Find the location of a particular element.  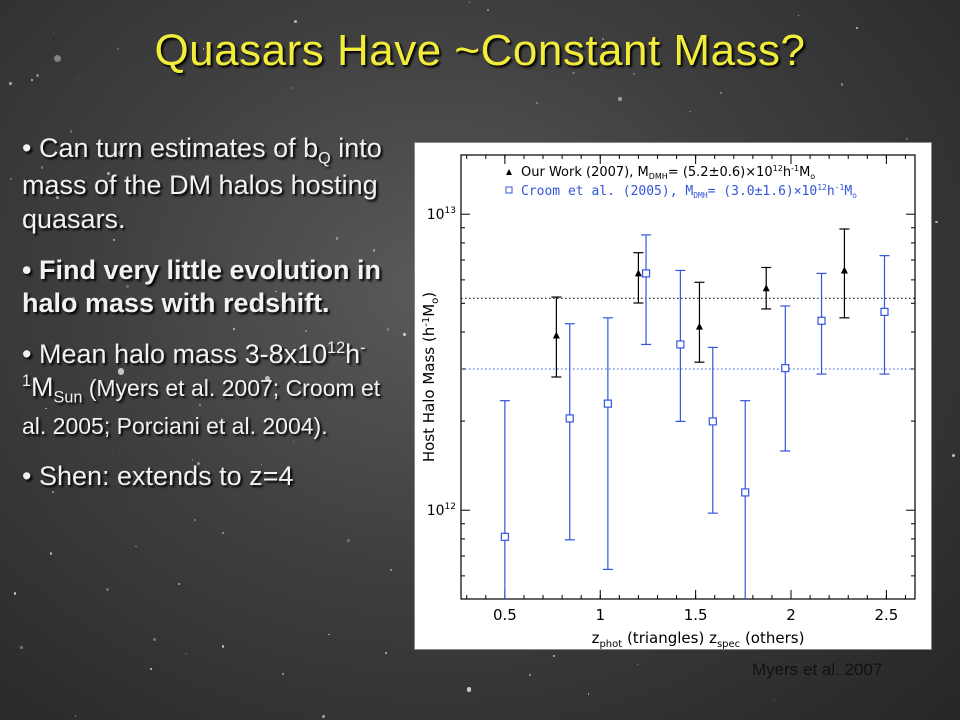

x-tick-label: 2.5 is located at coordinates (886, 615).